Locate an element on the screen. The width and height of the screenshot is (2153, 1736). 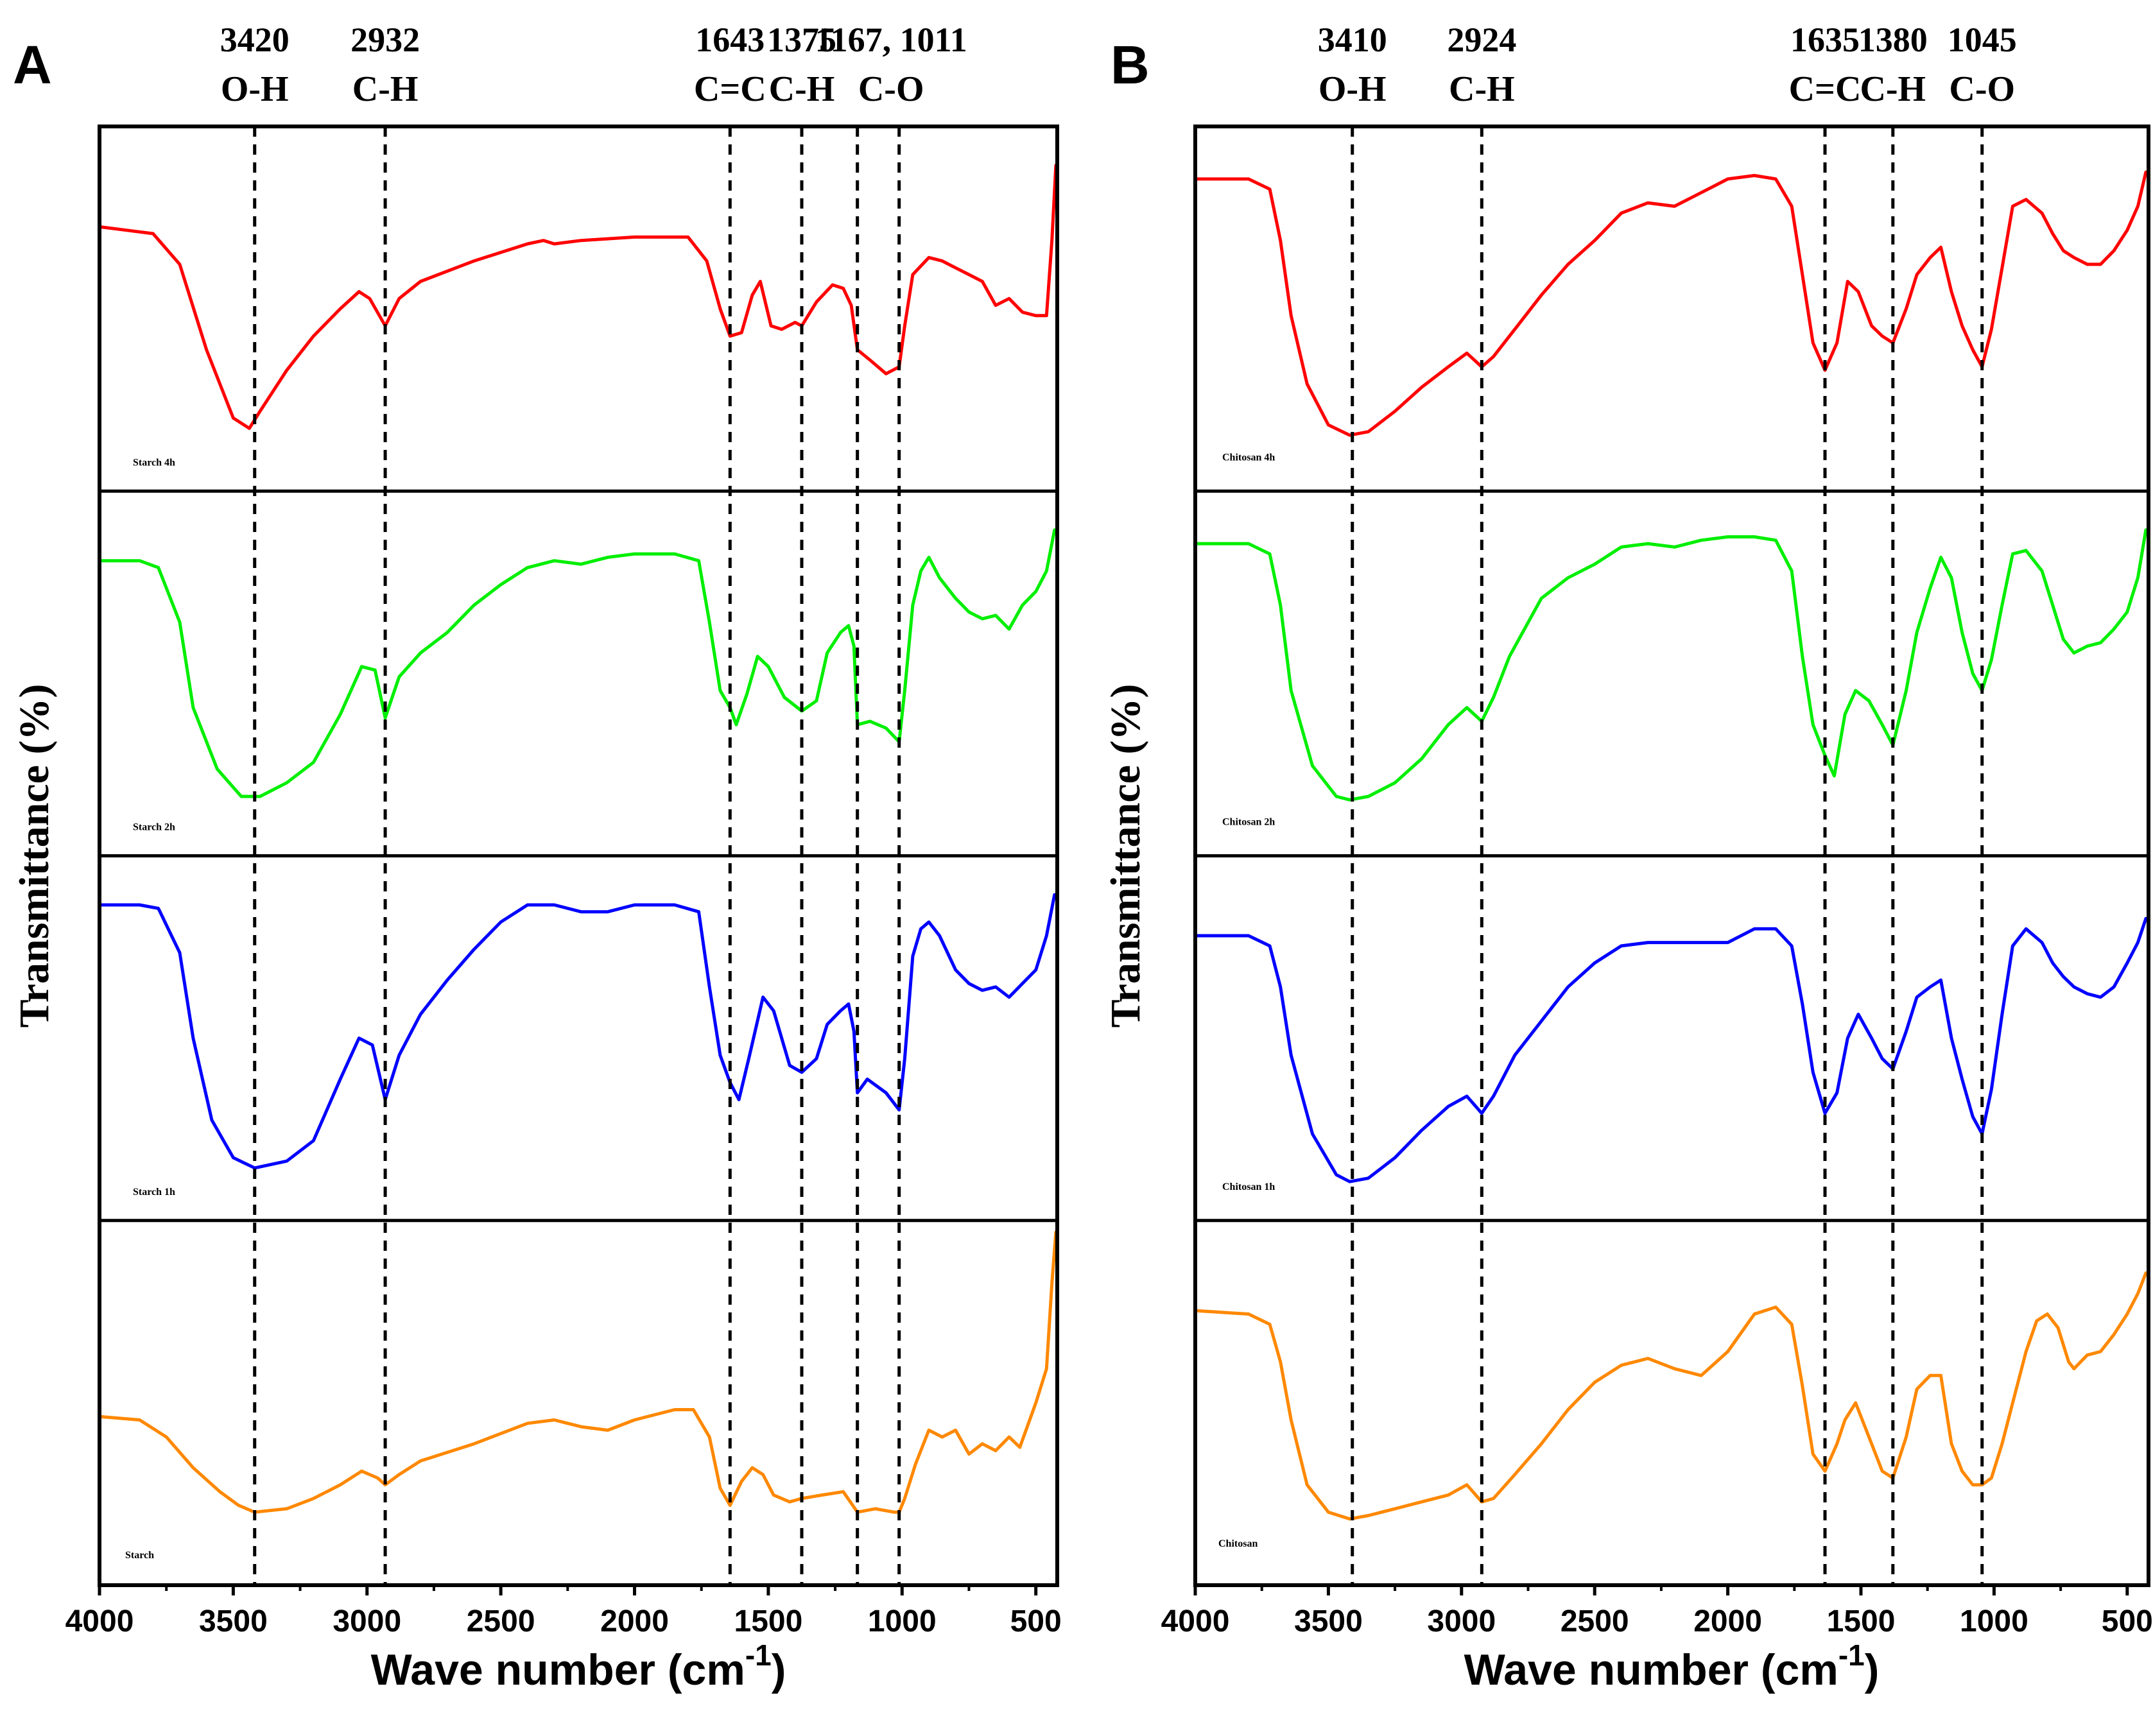
spectrum-starch-1h is located at coordinates (578, 1031).